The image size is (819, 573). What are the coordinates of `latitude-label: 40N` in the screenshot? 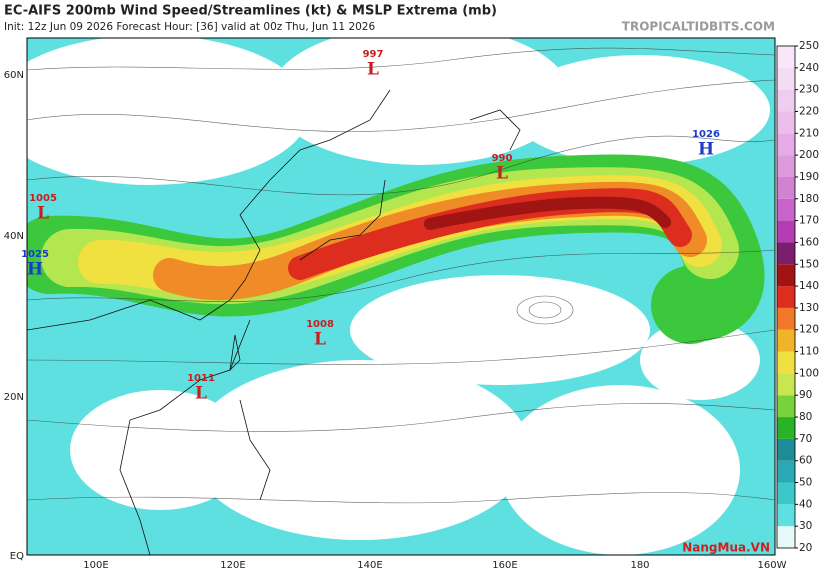 It's located at (14, 236).